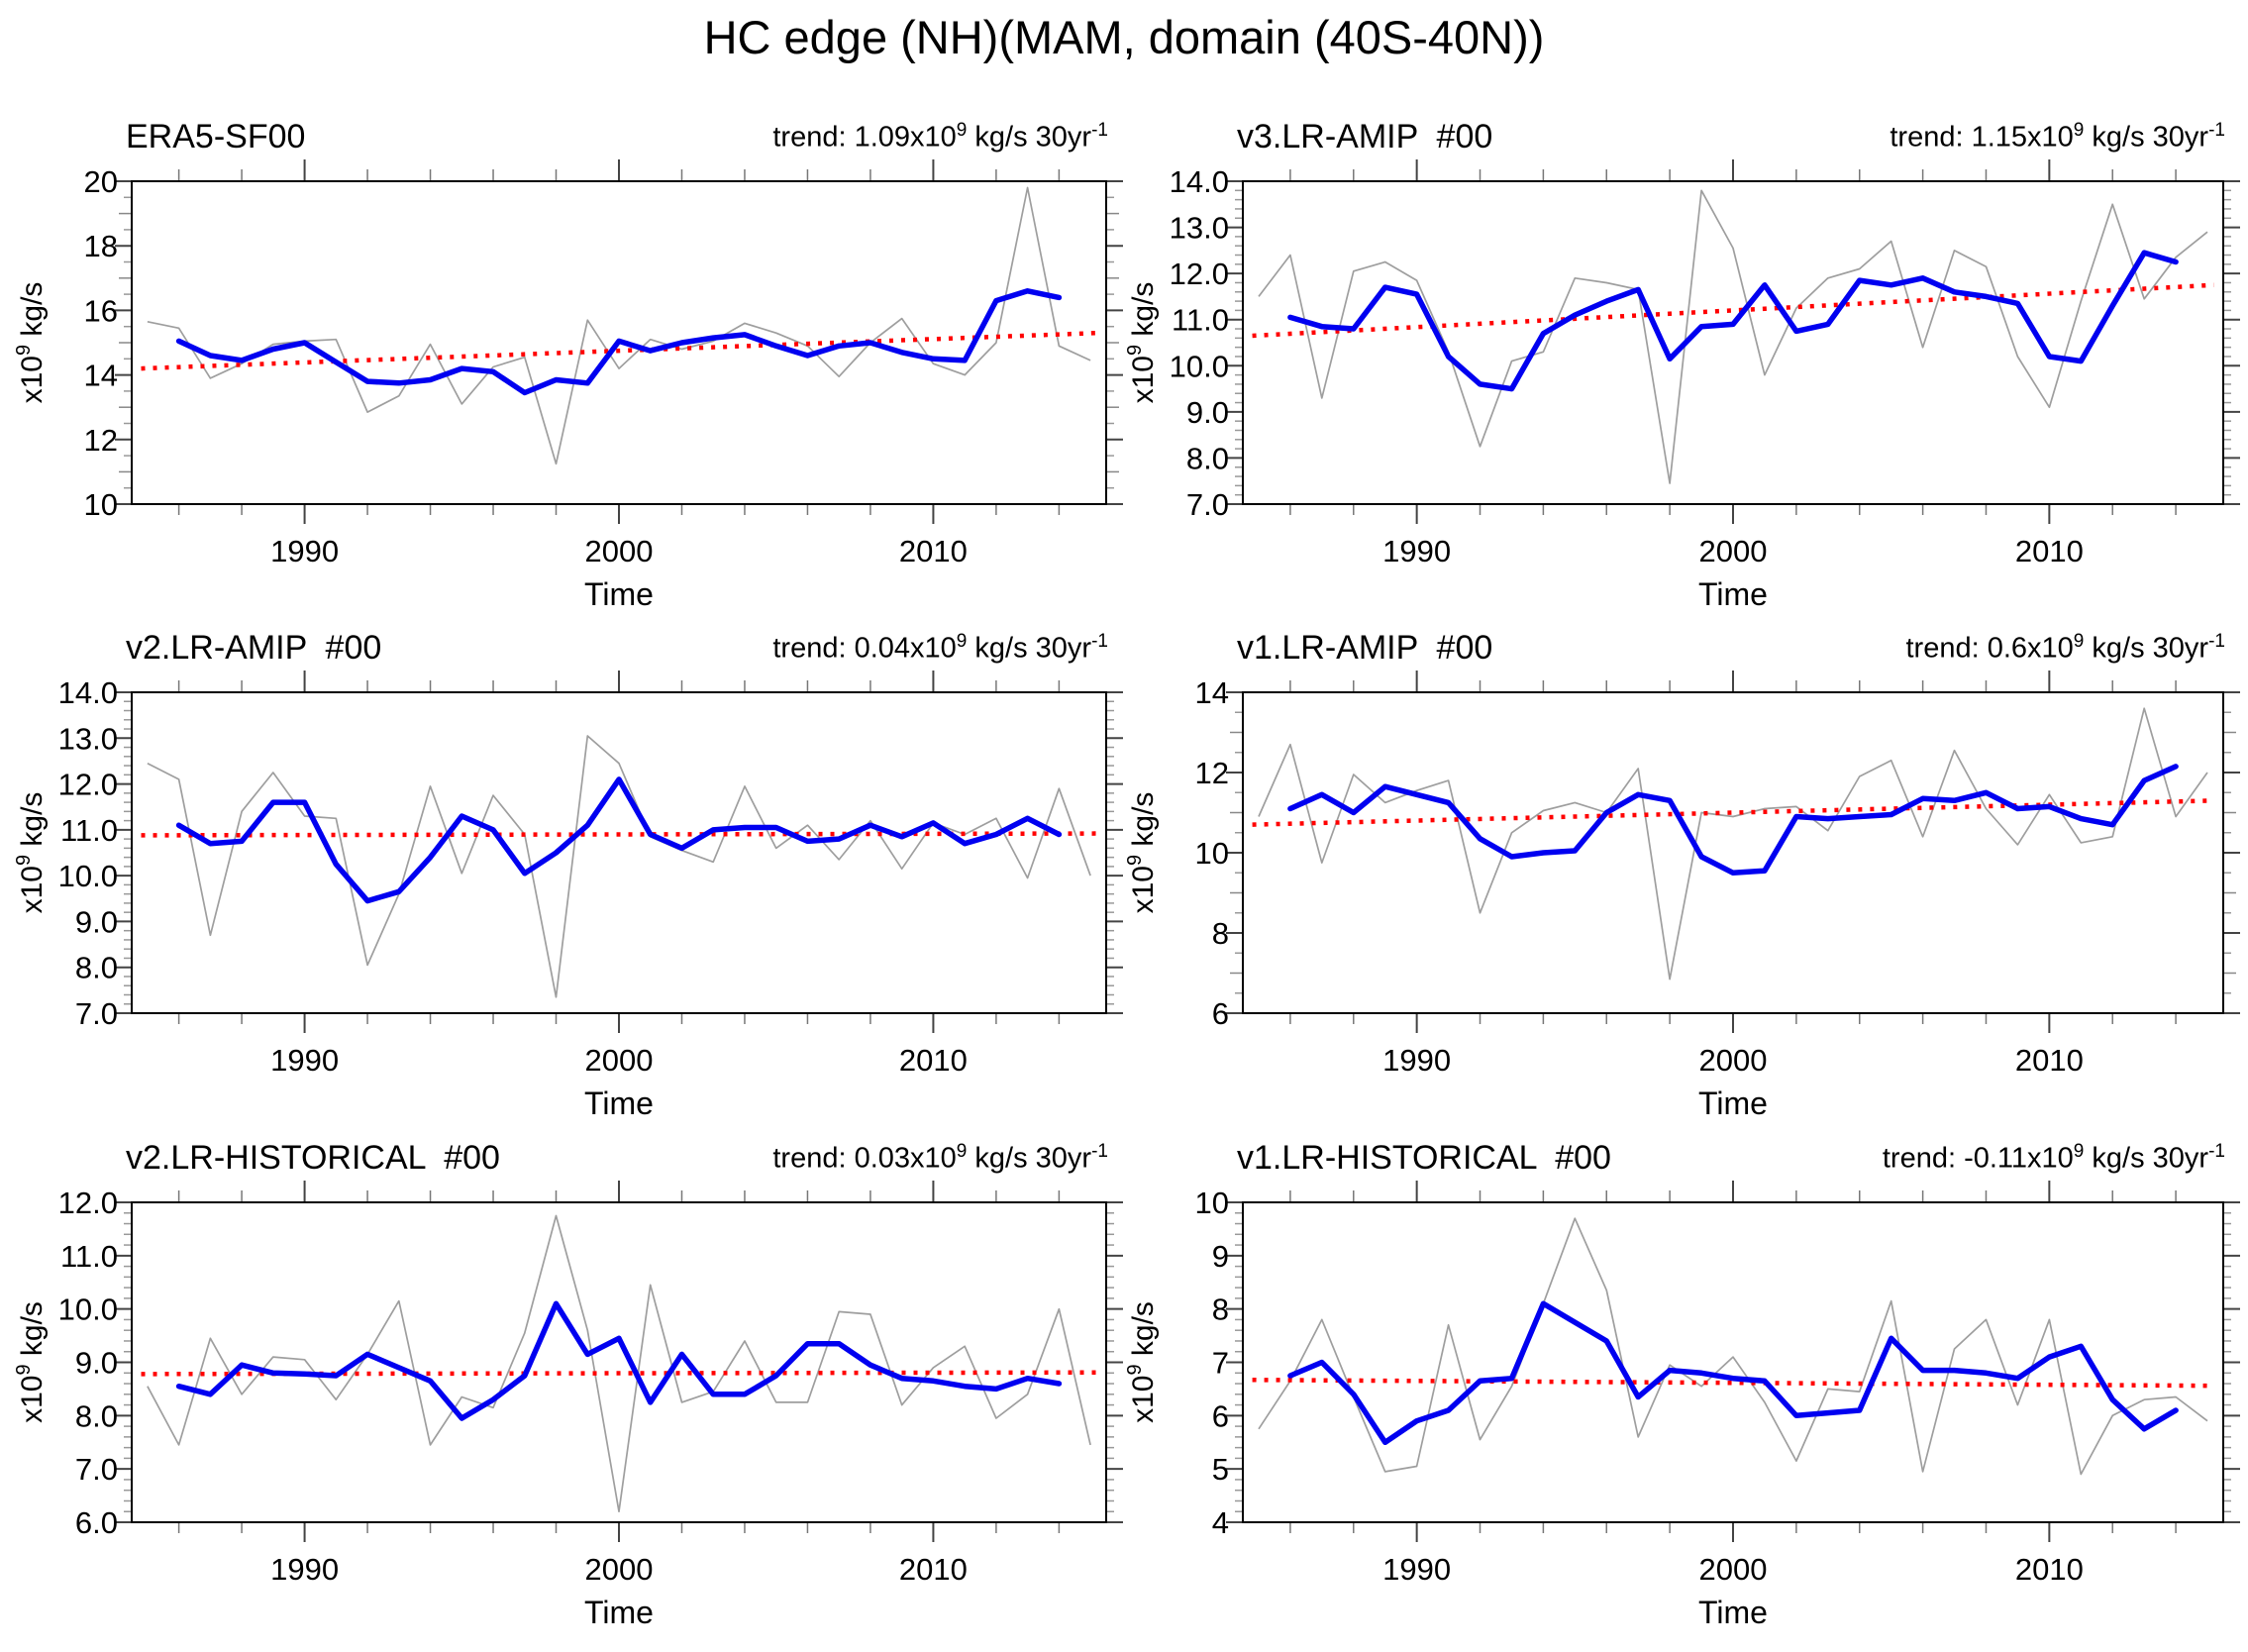 The height and width of the screenshot is (1652, 2248). I want to click on panel-v1-lr-historical: 1990 2000 2010 4 5 6 7 8 9 10 x109 kg/s Time, so click(1682, 1405).